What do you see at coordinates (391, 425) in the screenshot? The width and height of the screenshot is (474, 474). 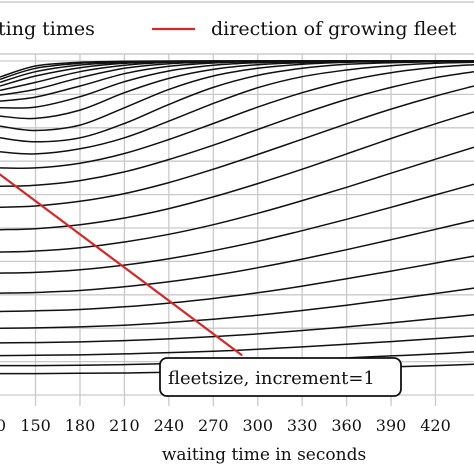 I see `x-tick-label-390: 390` at bounding box center [391, 425].